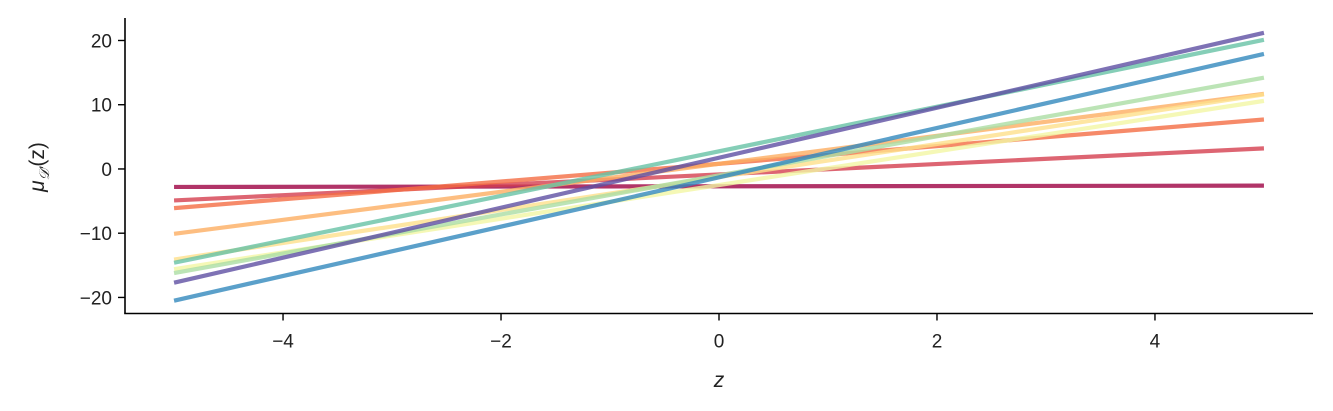 The image size is (1333, 411). I want to click on x-tick-label: −4, so click(283, 342).